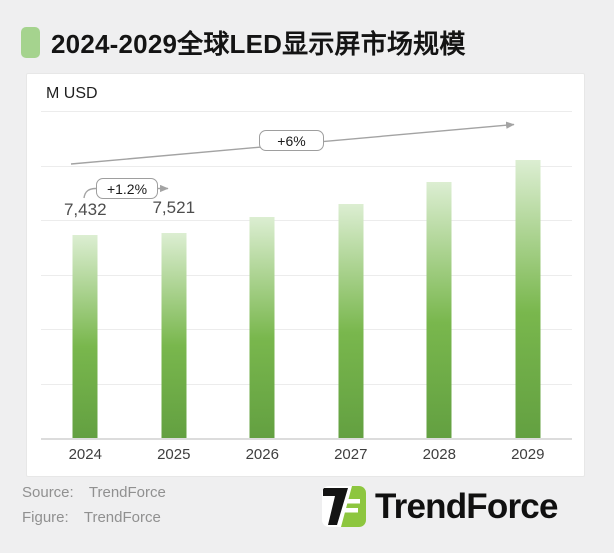 The height and width of the screenshot is (553, 614). Describe the element at coordinates (344, 506) in the screenshot. I see `trendforce-logo-icon` at that location.